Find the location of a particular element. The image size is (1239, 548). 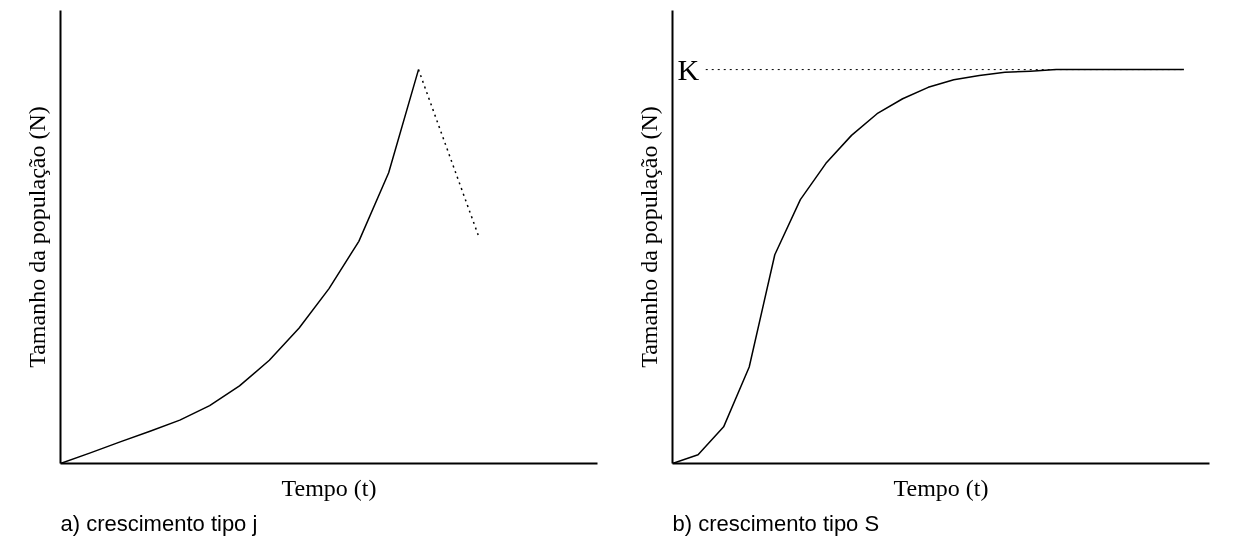

text: b) crescimento tipo S is located at coordinates (776, 523).